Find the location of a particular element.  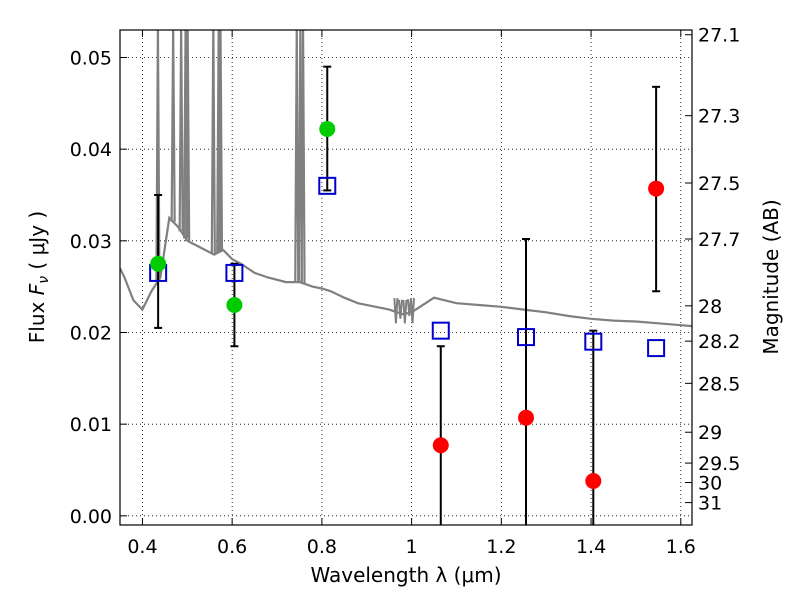

x-tick-label: 0.6 is located at coordinates (232, 547).